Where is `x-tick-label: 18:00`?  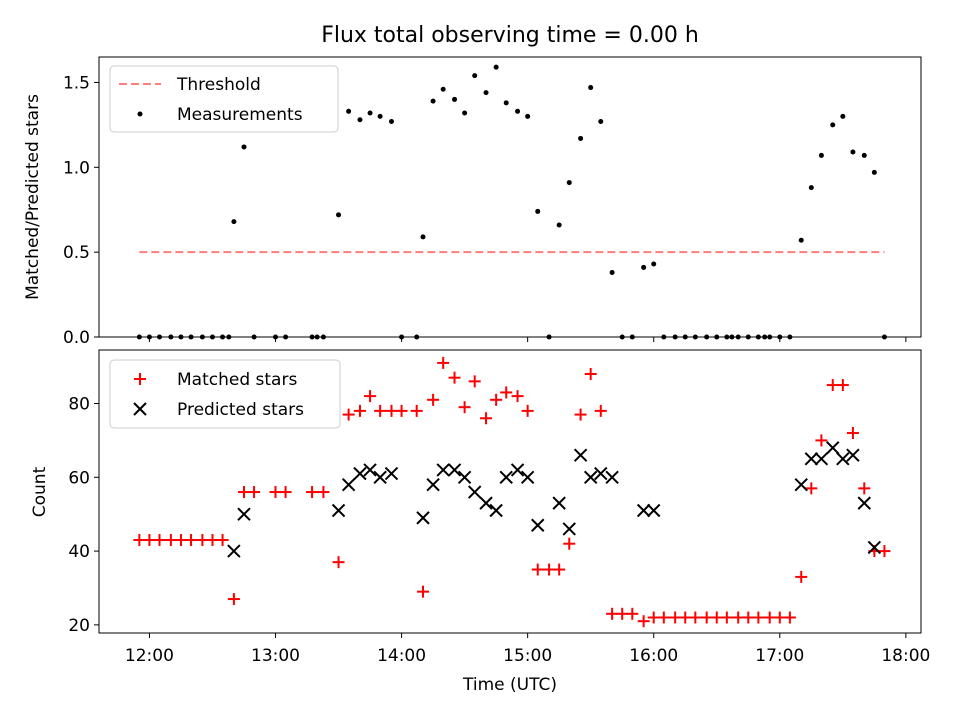
x-tick-label: 18:00 is located at coordinates (905, 656).